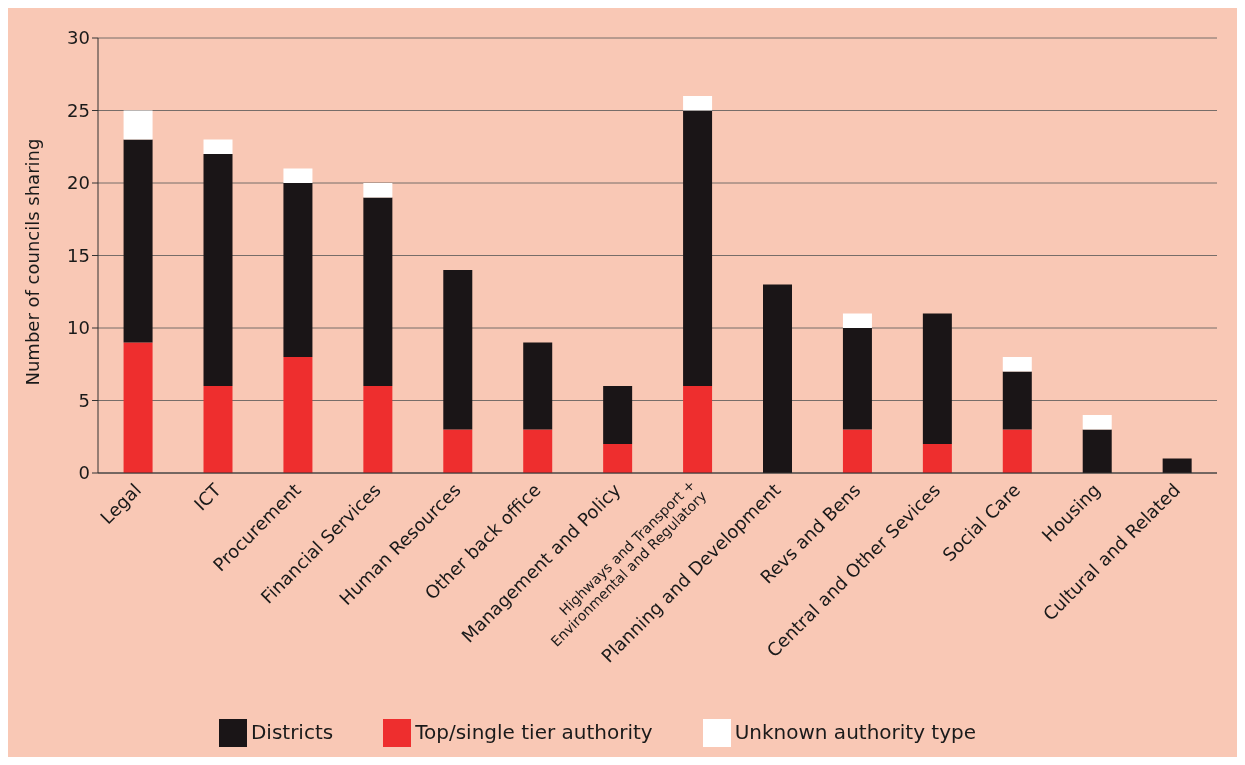 The image size is (1245, 765). What do you see at coordinates (78, 183) in the screenshot?
I see `y-tick-label: 20` at bounding box center [78, 183].